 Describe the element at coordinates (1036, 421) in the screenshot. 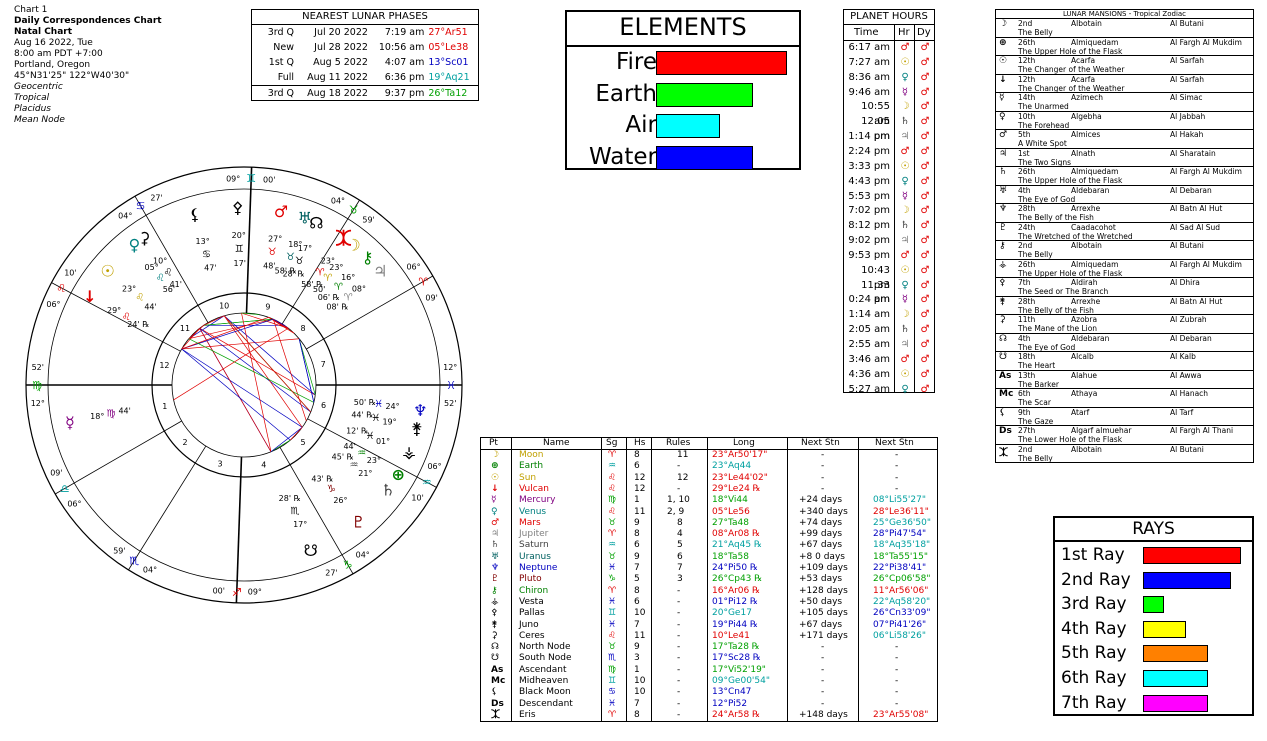

I see `mansion-meaning: The Gaze` at that location.